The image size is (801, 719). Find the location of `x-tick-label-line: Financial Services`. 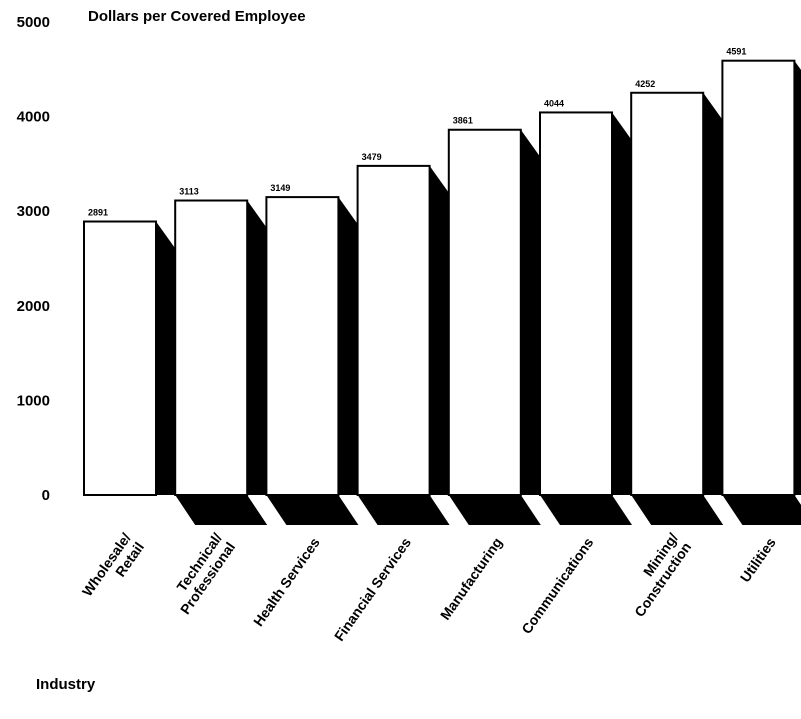

x-tick-label-line: Financial Services is located at coordinates (372, 588).